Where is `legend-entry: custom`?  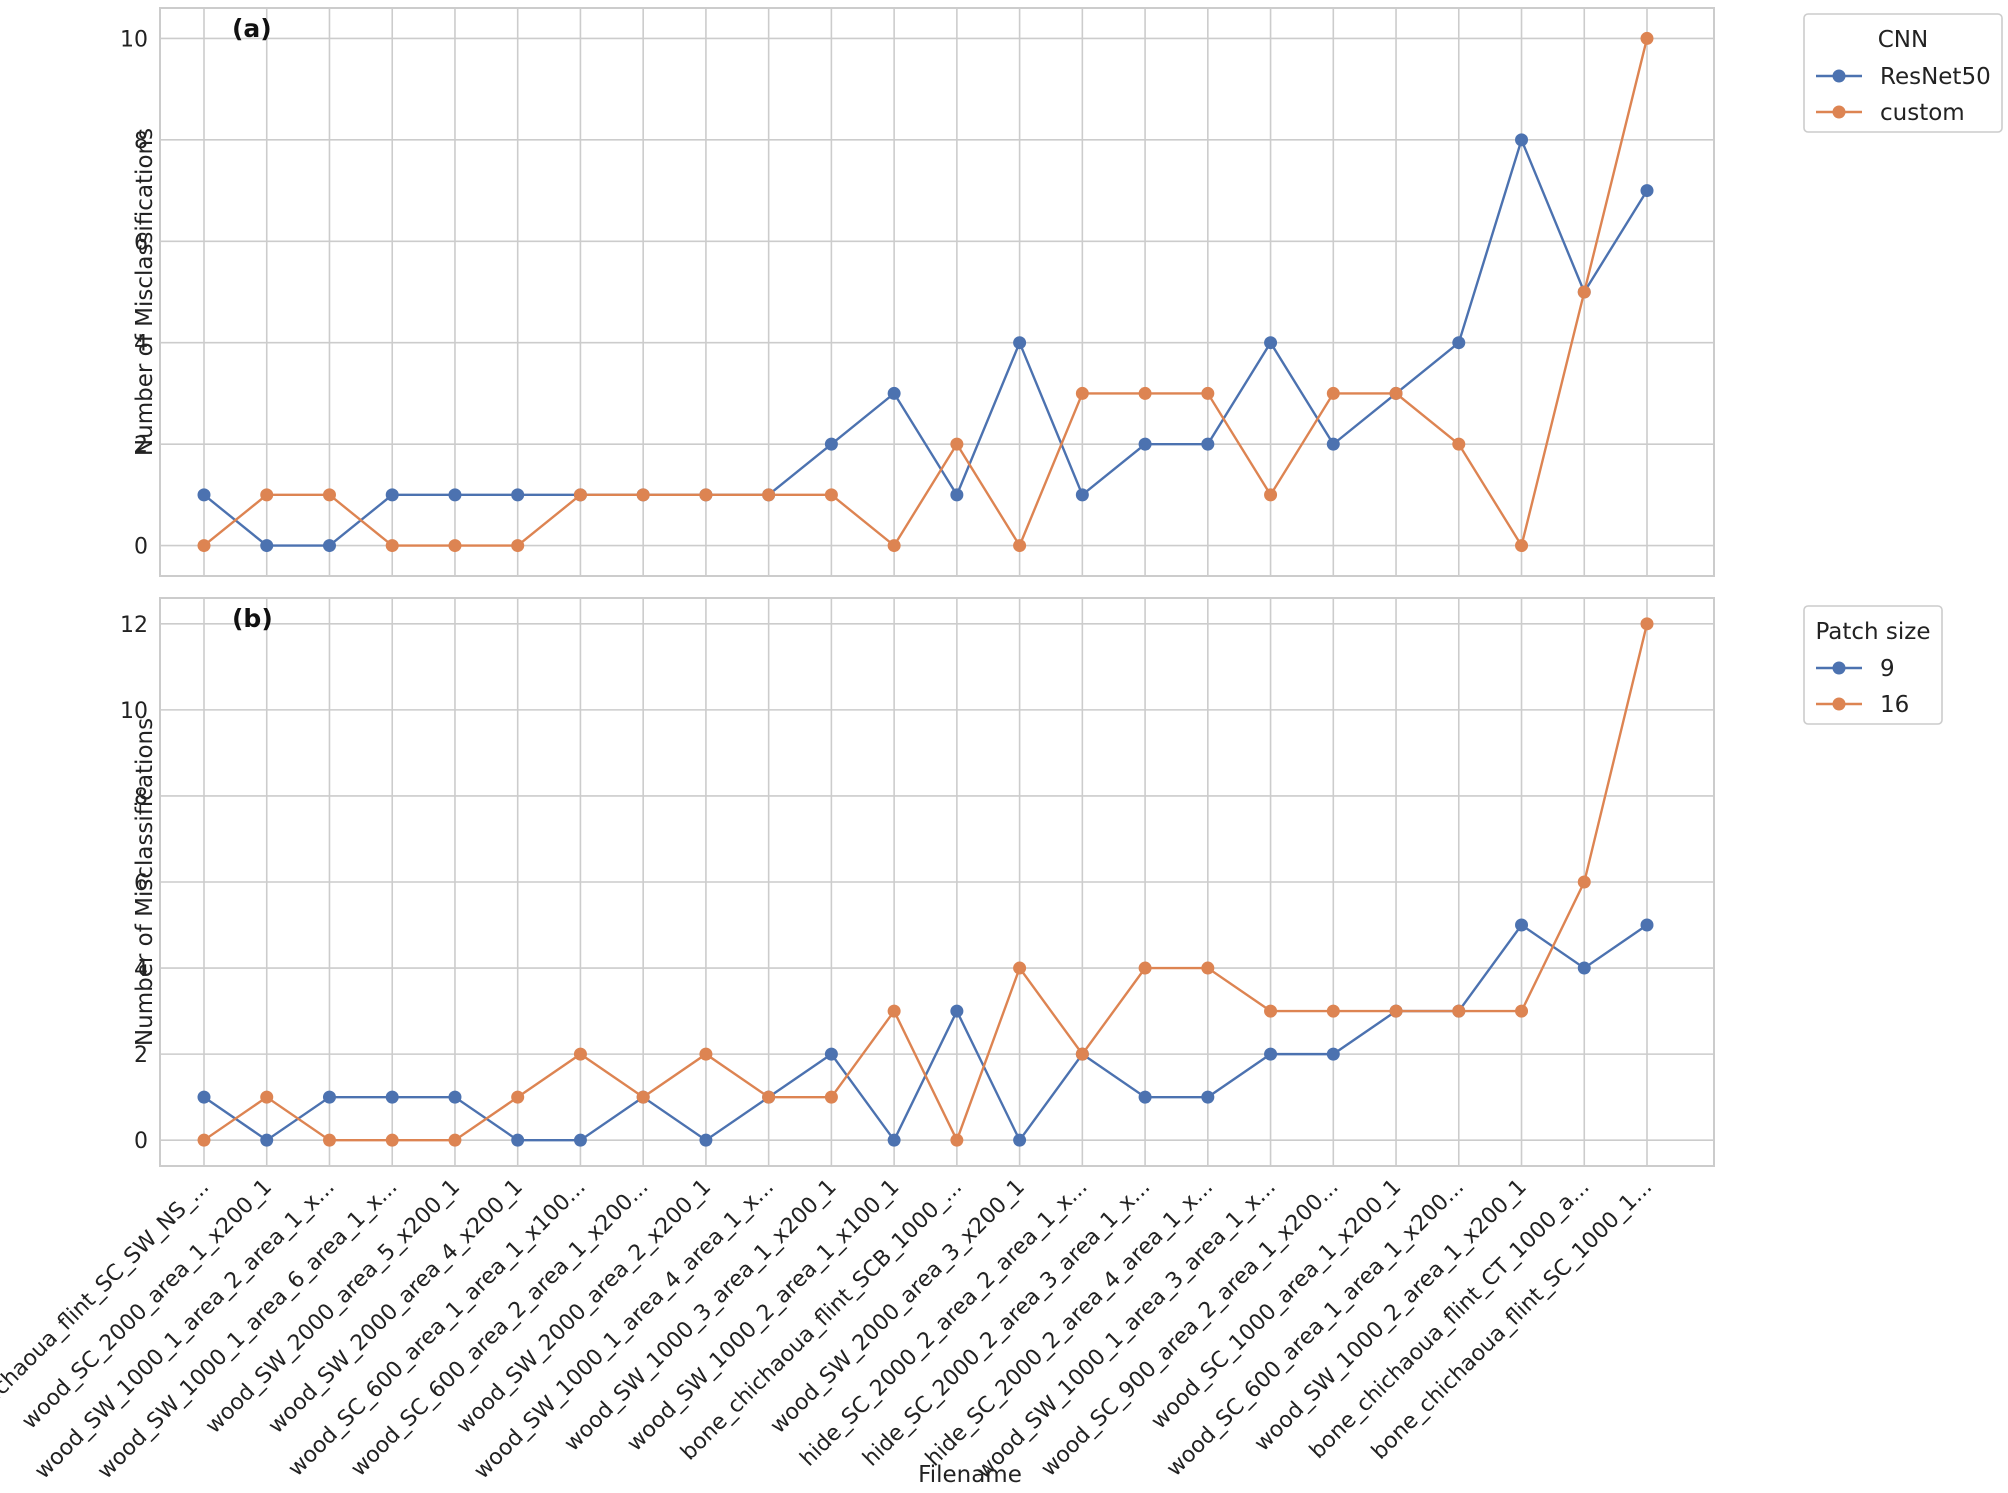 legend-entry: custom is located at coordinates (1922, 113).